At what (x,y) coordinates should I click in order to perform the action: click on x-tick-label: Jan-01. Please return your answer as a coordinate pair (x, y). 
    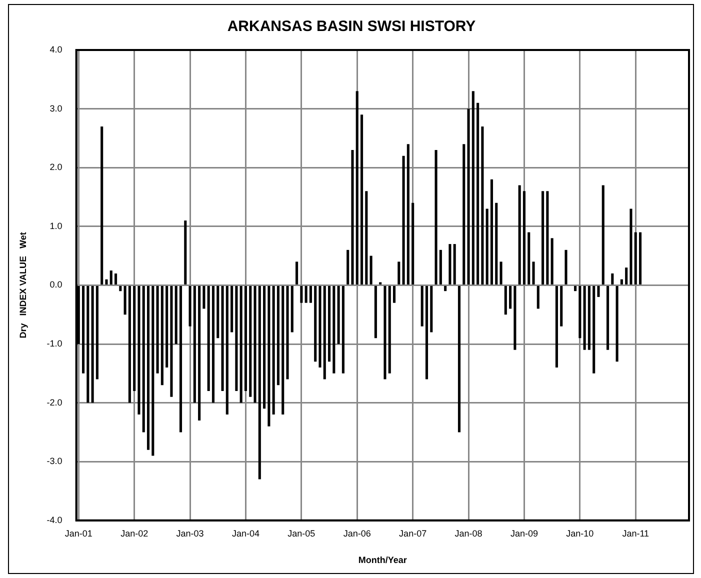
    Looking at the image, I should click on (78, 533).